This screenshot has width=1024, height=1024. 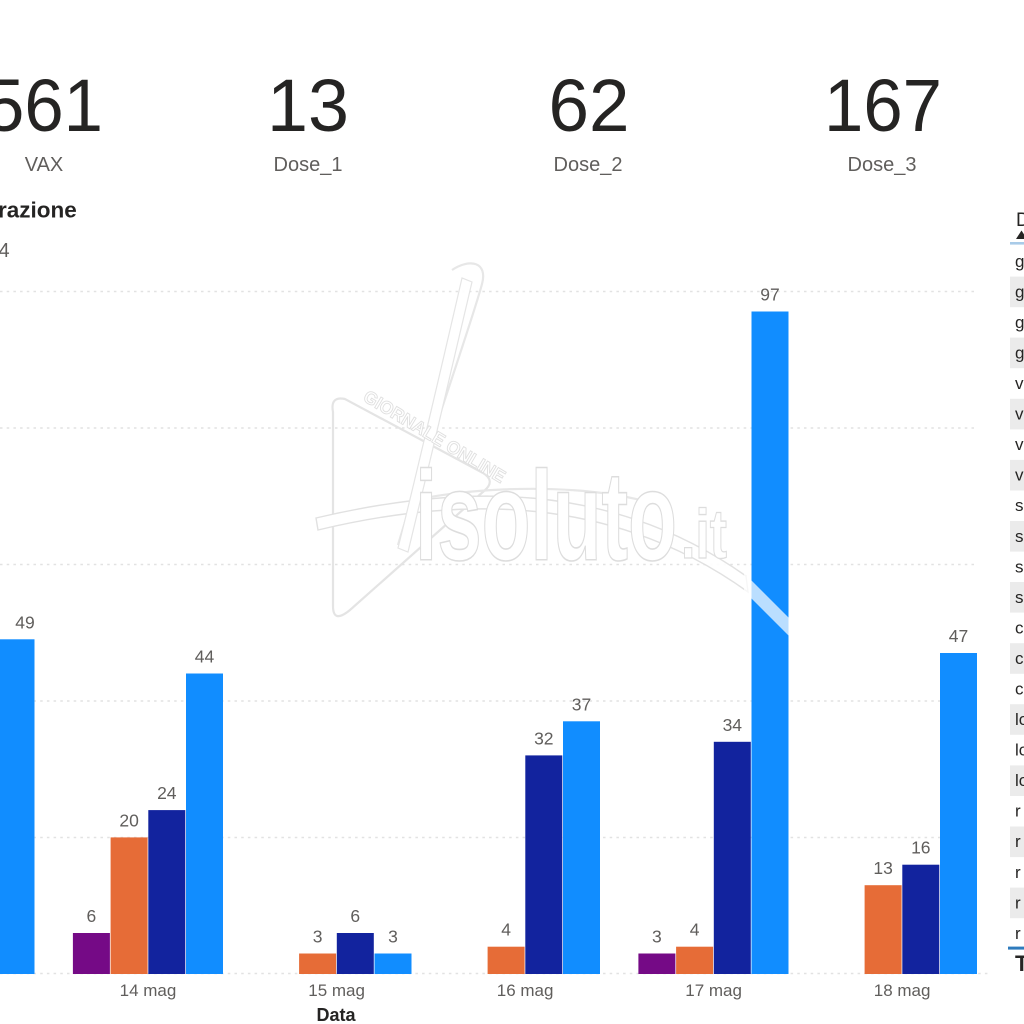 I want to click on svg-text: 97, so click(x=769, y=295).